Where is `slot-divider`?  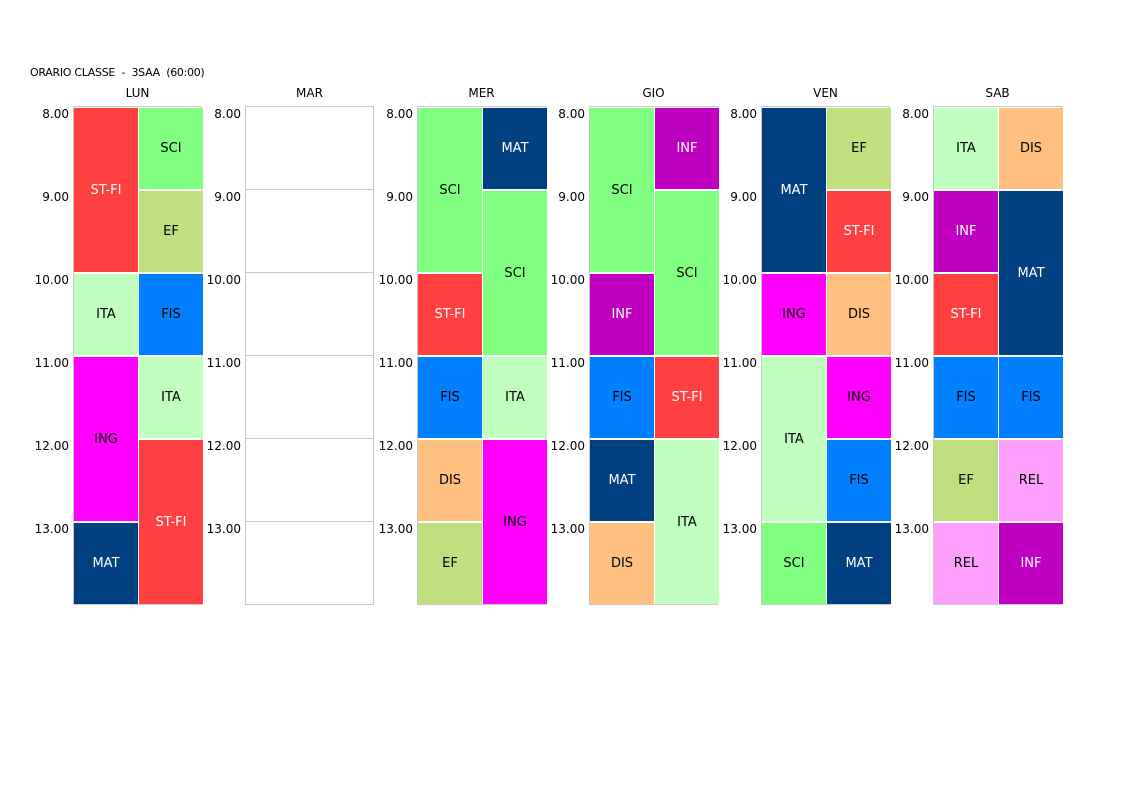
slot-divider is located at coordinates (309, 438).